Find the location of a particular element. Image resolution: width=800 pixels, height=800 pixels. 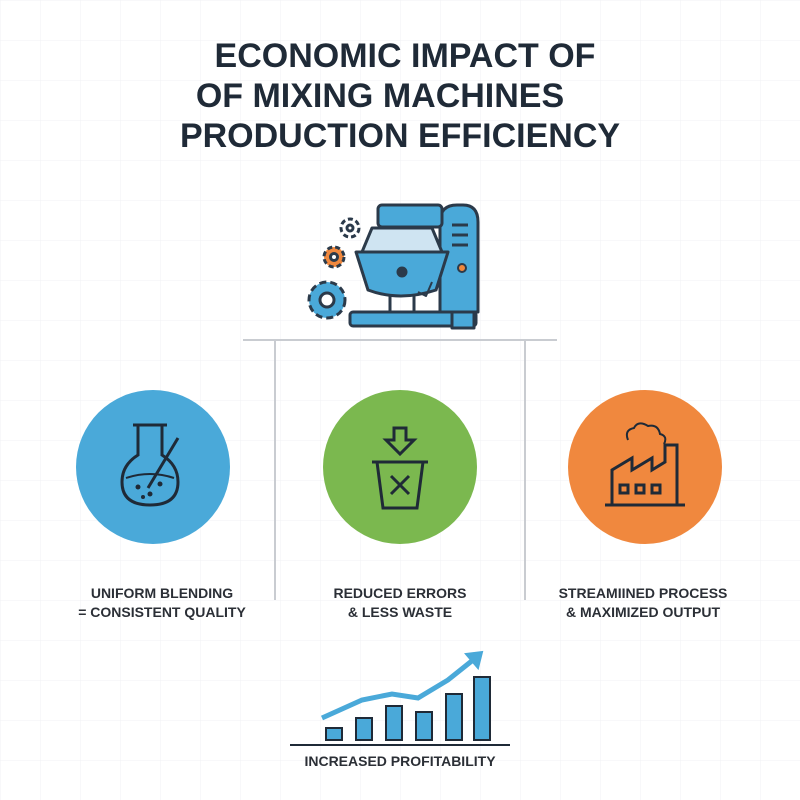

title-line: OF MIXING MACHINES is located at coordinates (380, 96).